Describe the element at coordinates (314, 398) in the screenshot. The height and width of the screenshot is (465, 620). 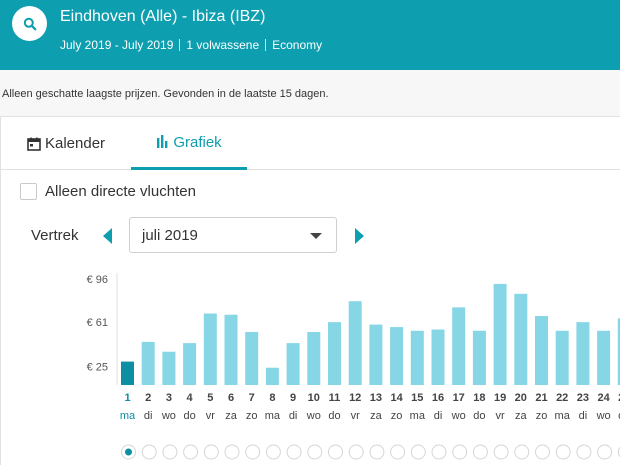
I see `day-number-label: 10` at that location.